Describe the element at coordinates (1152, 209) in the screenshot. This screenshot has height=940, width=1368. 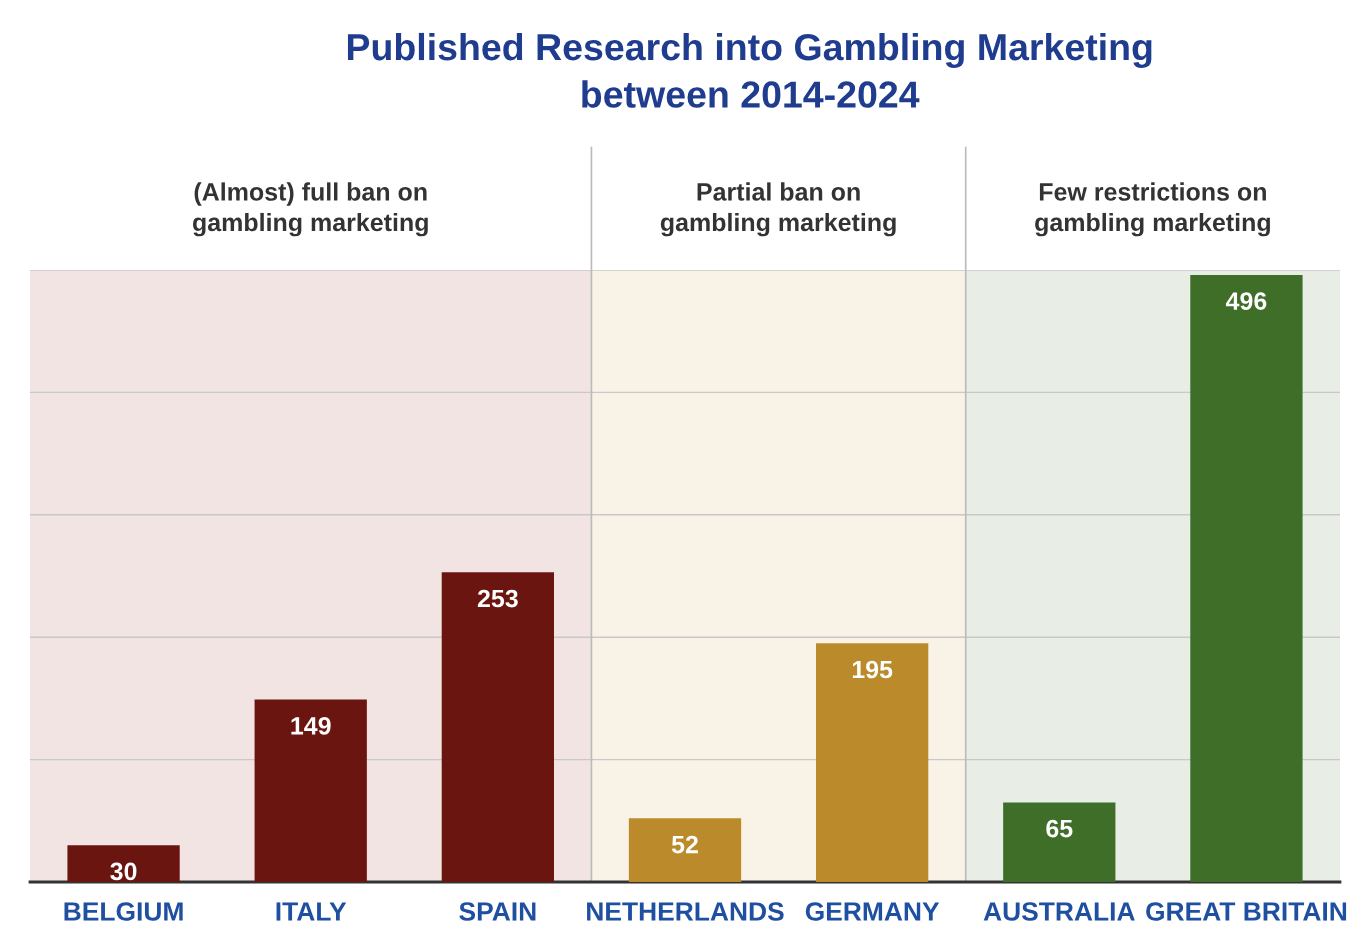
I see `band-label: Few restrictions on gambling marketing` at that location.